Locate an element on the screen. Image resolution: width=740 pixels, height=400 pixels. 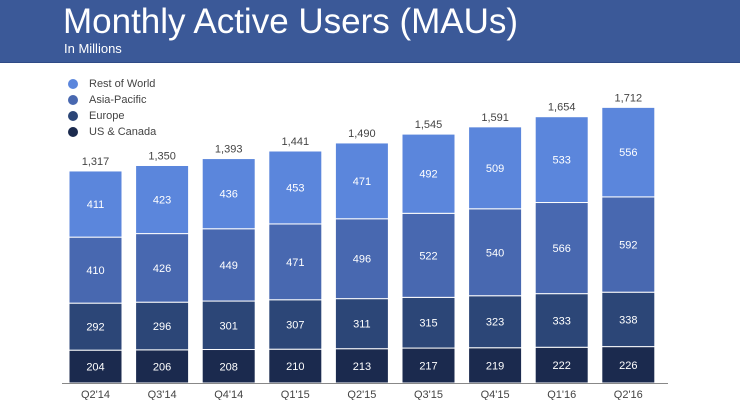
page-title: Monthly Active Users (MAUs) is located at coordinates (291, 21).